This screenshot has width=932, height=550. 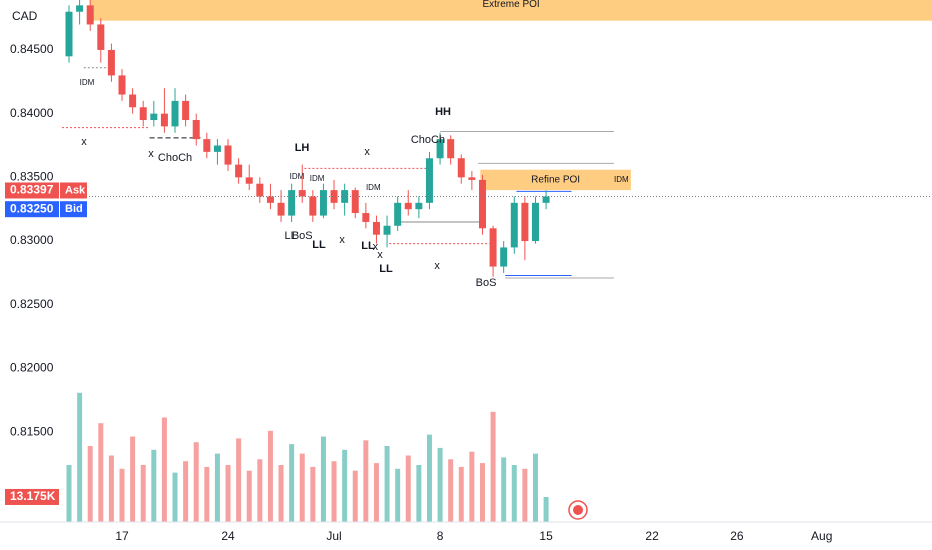 I want to click on x-tick-label: Jul, so click(x=333, y=536).